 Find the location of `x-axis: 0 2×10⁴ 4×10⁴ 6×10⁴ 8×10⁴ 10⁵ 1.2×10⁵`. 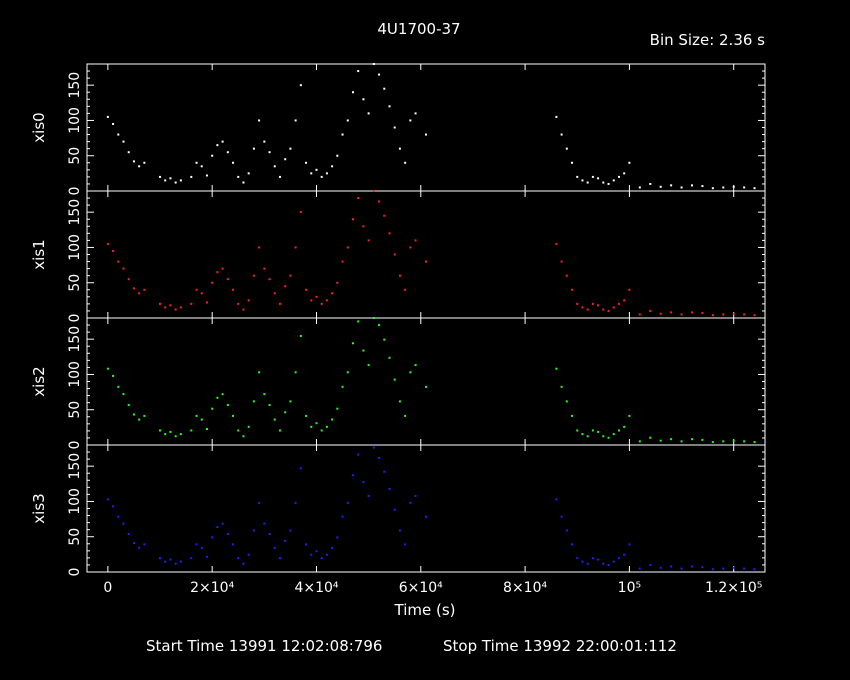

x-axis: 0 2×10⁴ 4×10⁴ 6×10⁴ 8×10⁴ 10⁵ 1.2×10⁵ is located at coordinates (432, 588).